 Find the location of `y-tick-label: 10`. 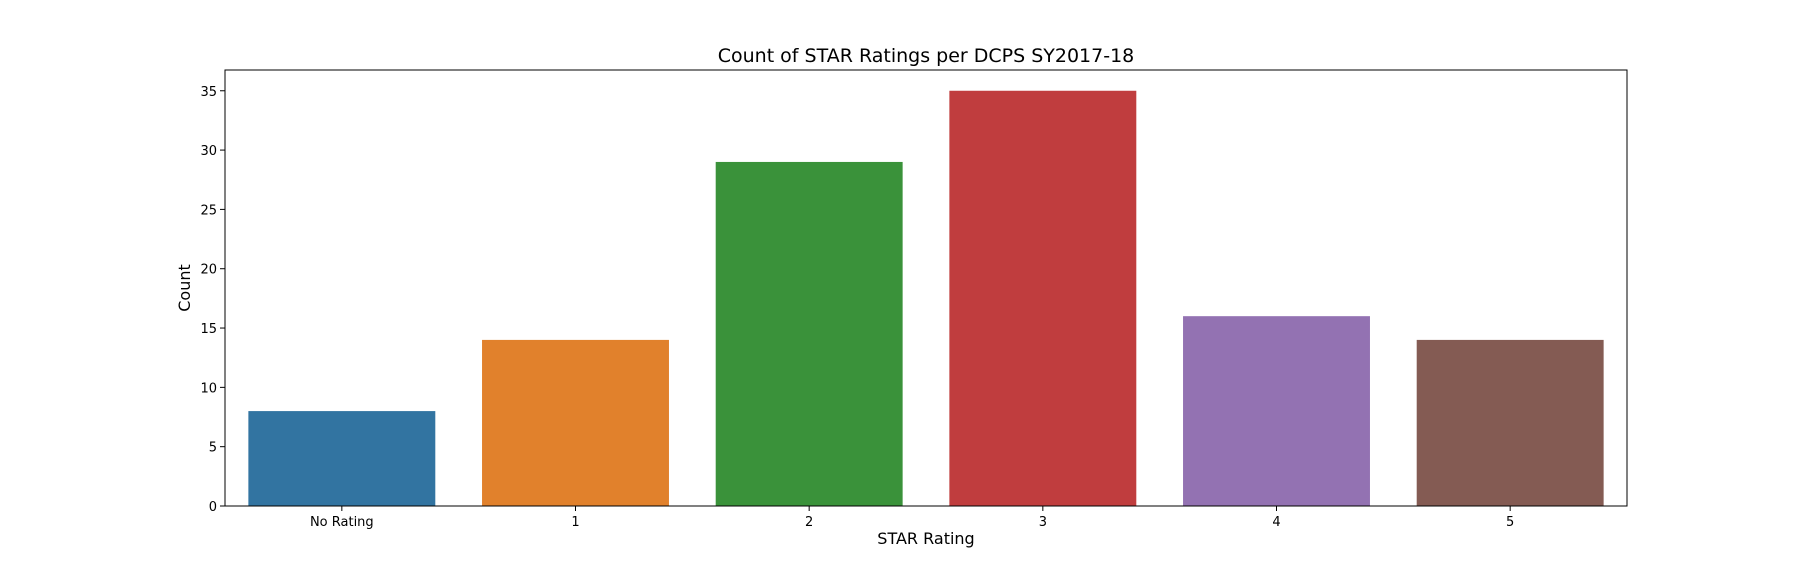

y-tick-label: 10 is located at coordinates (208, 388).